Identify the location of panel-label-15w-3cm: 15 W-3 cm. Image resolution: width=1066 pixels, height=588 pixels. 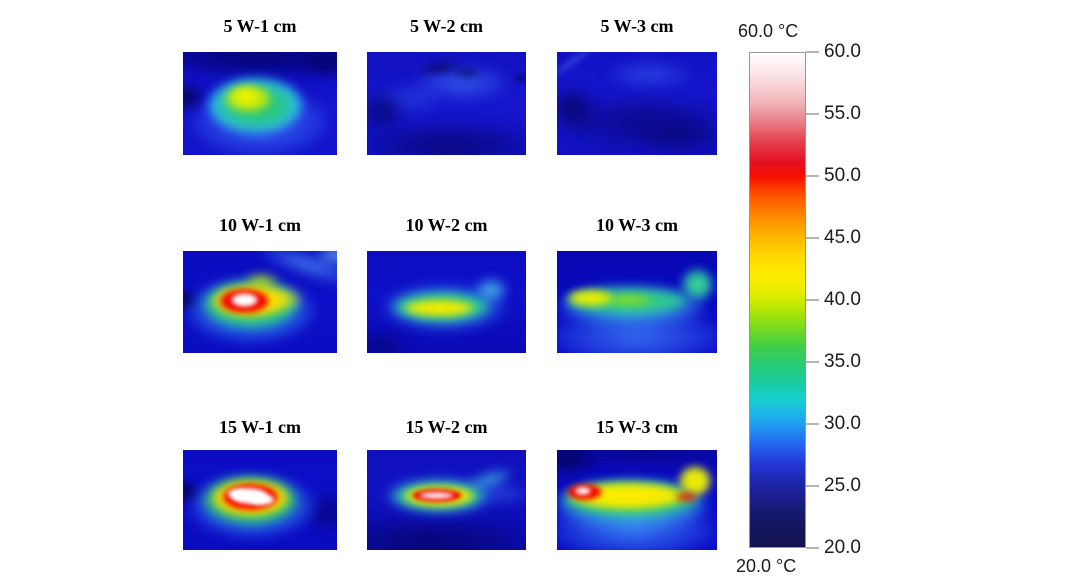
(637, 427).